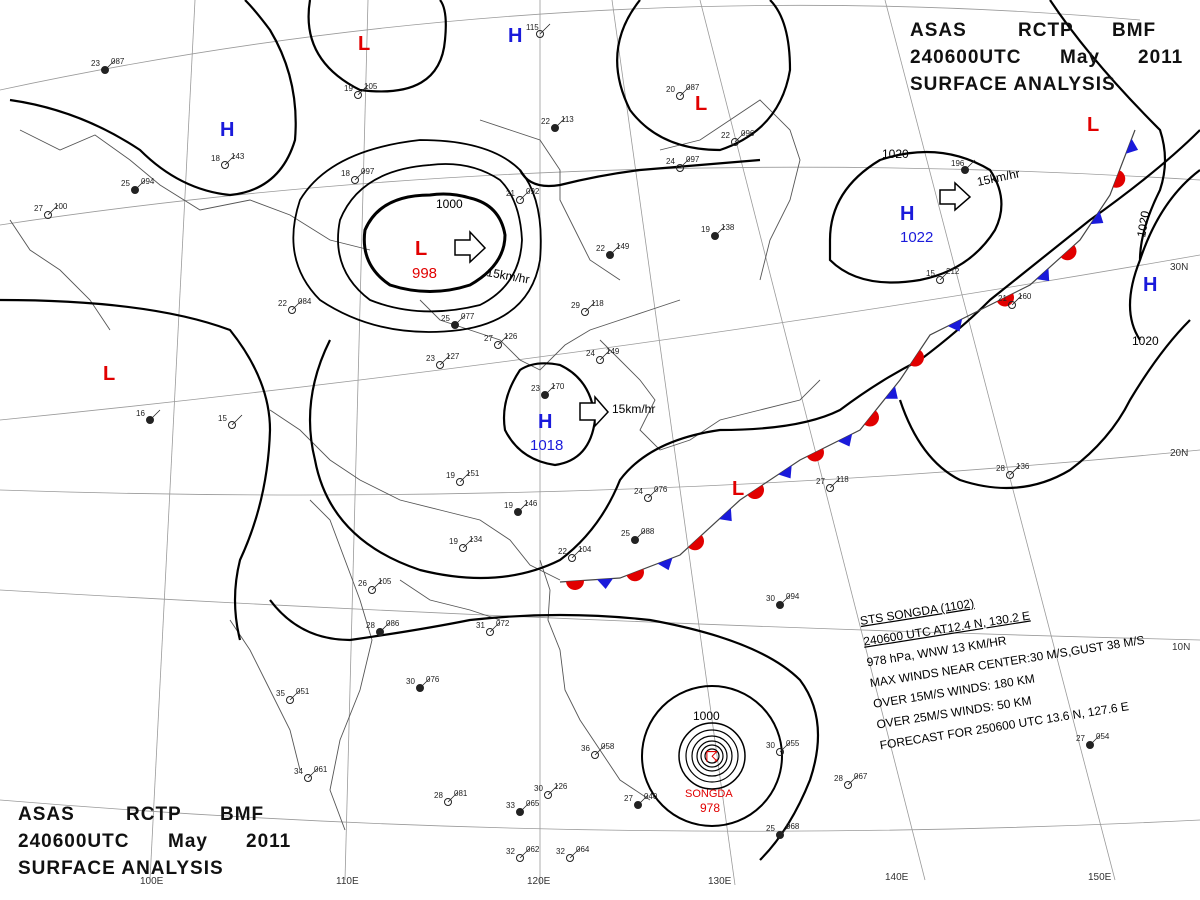 The height and width of the screenshot is (900, 1200). What do you see at coordinates (861, 776) in the screenshot?
I see `station-pressure: 067` at bounding box center [861, 776].